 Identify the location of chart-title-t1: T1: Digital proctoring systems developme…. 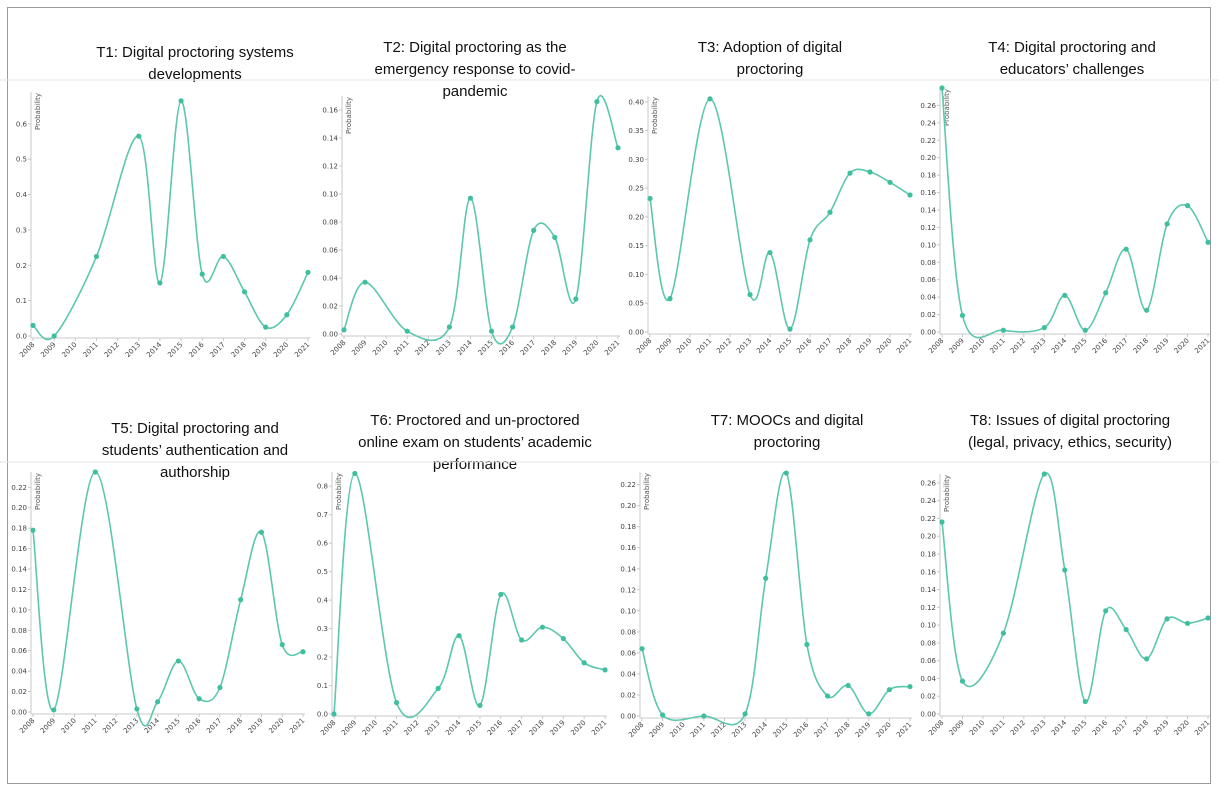
(195, 63).